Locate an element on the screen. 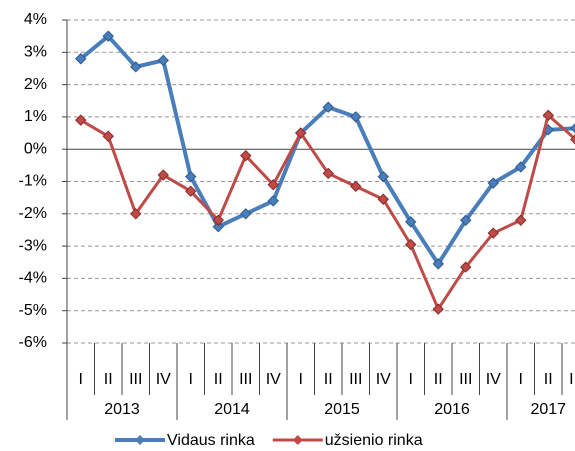 This screenshot has height=451, width=575. y-tick-label: 0% is located at coordinates (35, 148).